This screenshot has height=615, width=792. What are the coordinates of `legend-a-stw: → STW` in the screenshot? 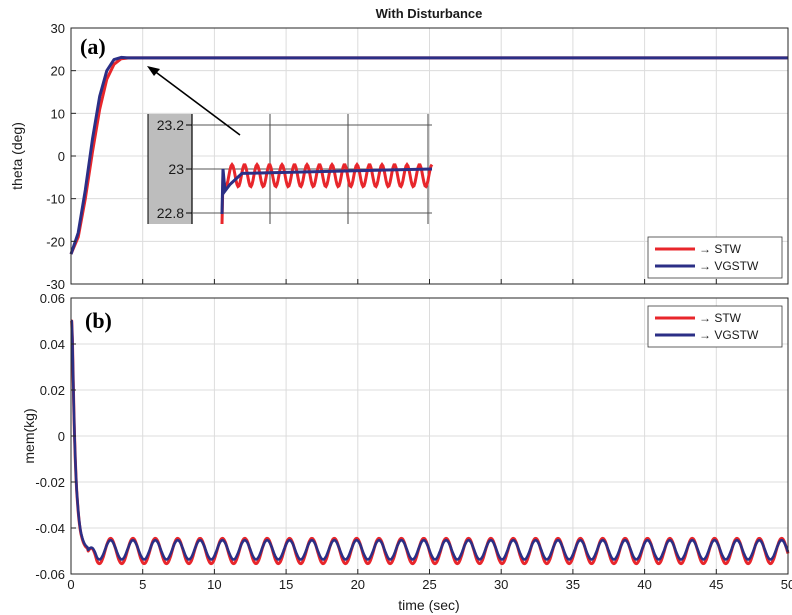 It's located at (720, 249).